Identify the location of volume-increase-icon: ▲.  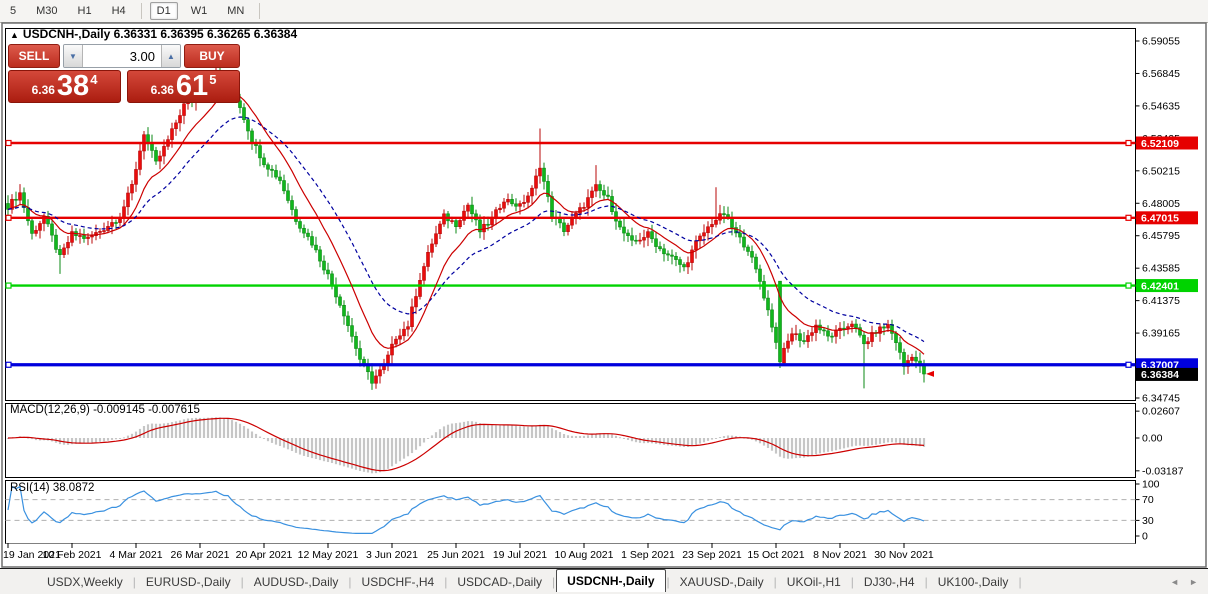
(170, 56).